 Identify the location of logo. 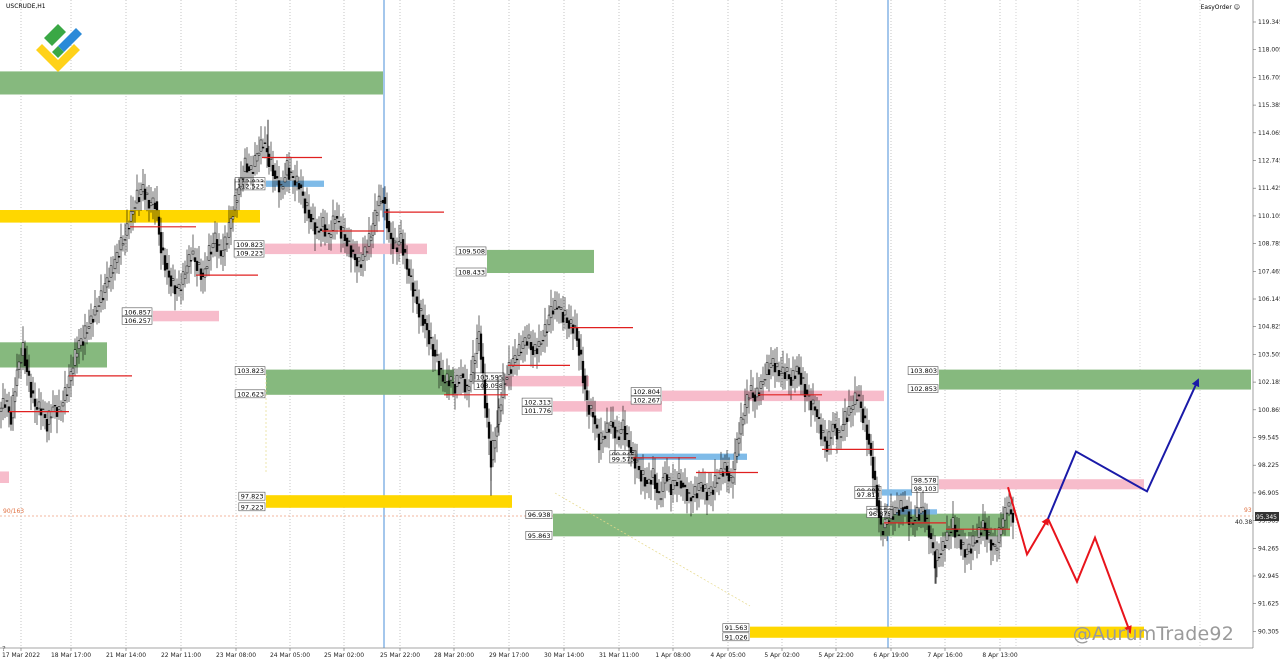
(59, 48).